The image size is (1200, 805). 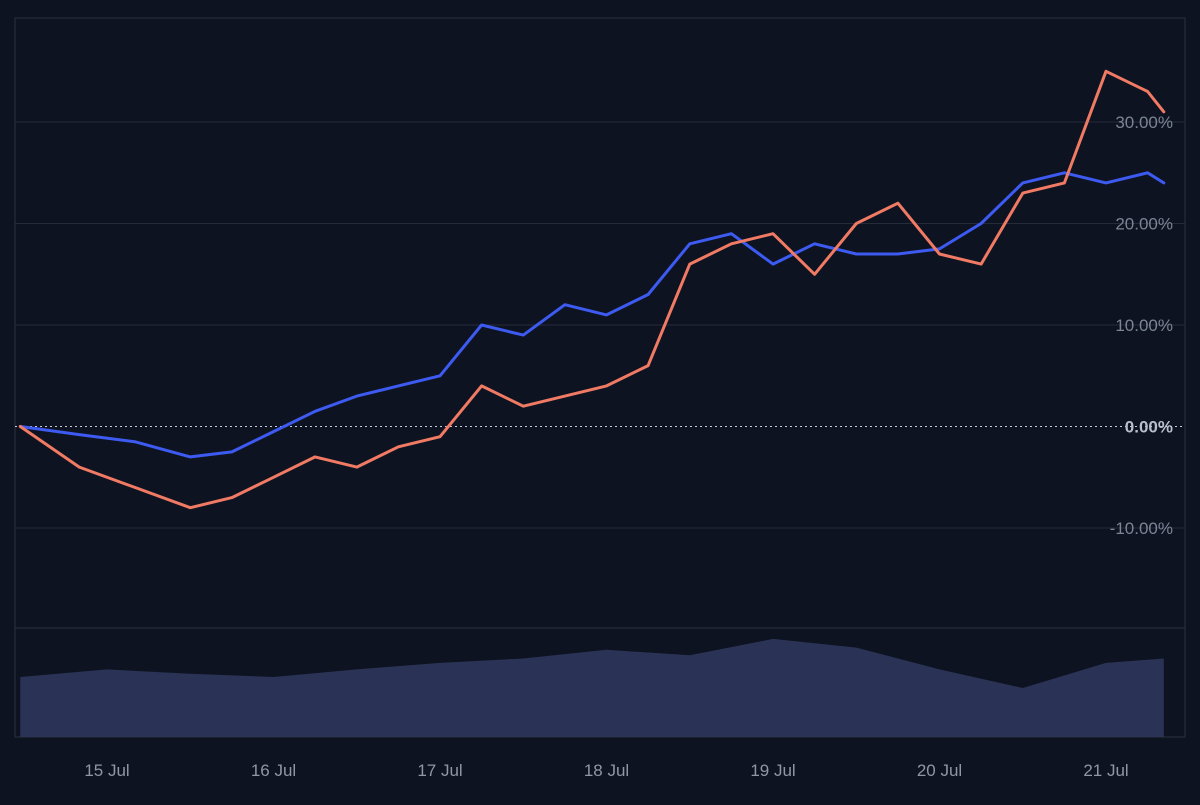 I want to click on x-tick-label: 21 Jul, so click(x=1105, y=770).